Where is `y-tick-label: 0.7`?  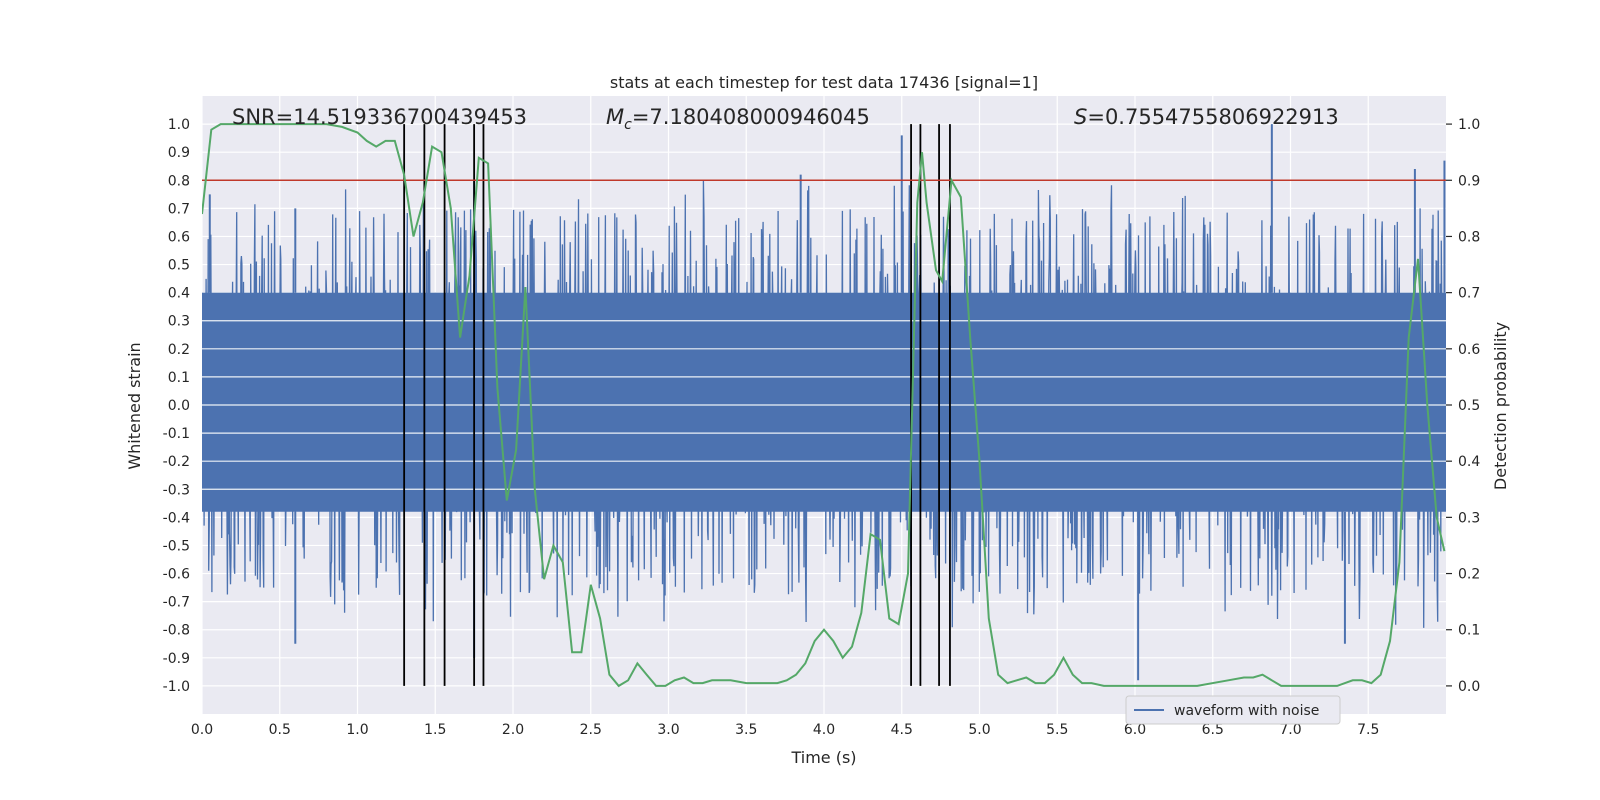
y-tick-label: 0.7 is located at coordinates (179, 209).